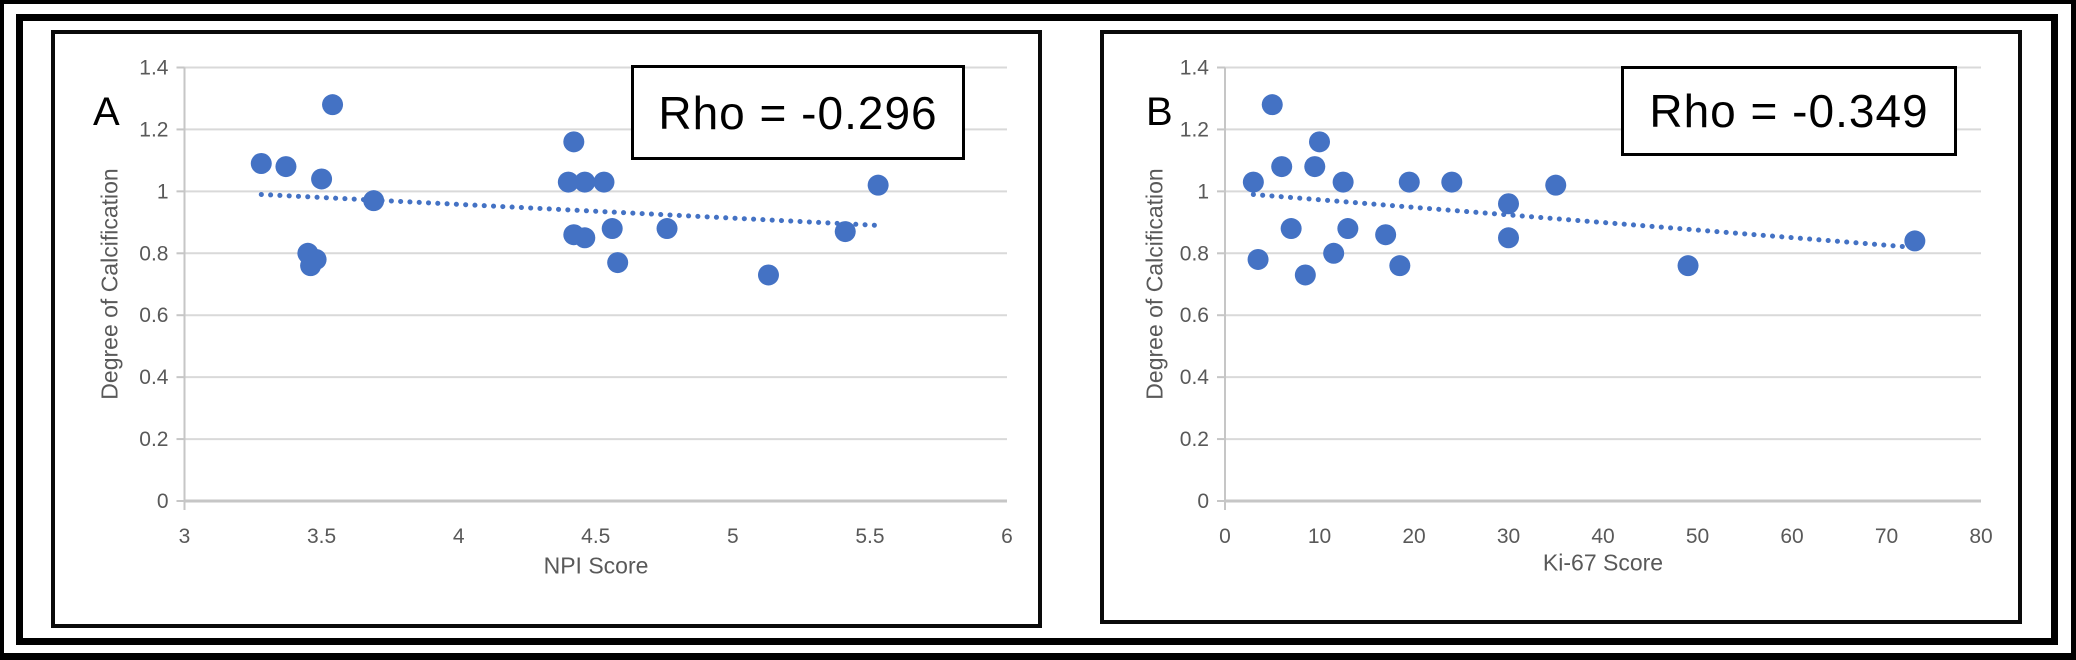 Image resolution: width=2076 pixels, height=660 pixels. Describe the element at coordinates (1038, 656) in the screenshot. I see `page-edge-bottom` at that location.